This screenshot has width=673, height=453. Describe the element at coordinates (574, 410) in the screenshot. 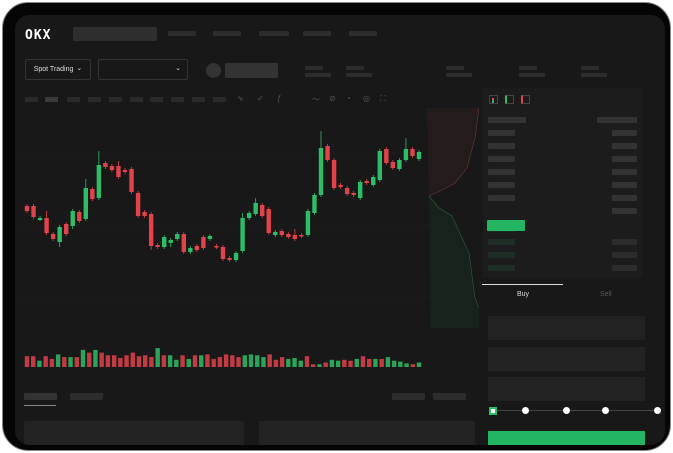

I see `amount-slider-track` at that location.